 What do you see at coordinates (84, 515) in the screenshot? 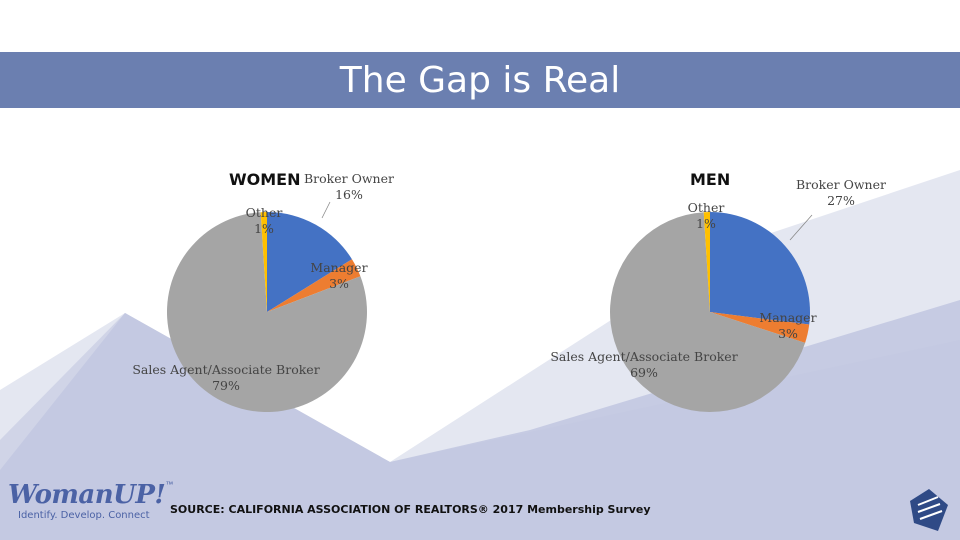
I see `logo-tagline: Identify. Develop. Connect` at bounding box center [84, 515].